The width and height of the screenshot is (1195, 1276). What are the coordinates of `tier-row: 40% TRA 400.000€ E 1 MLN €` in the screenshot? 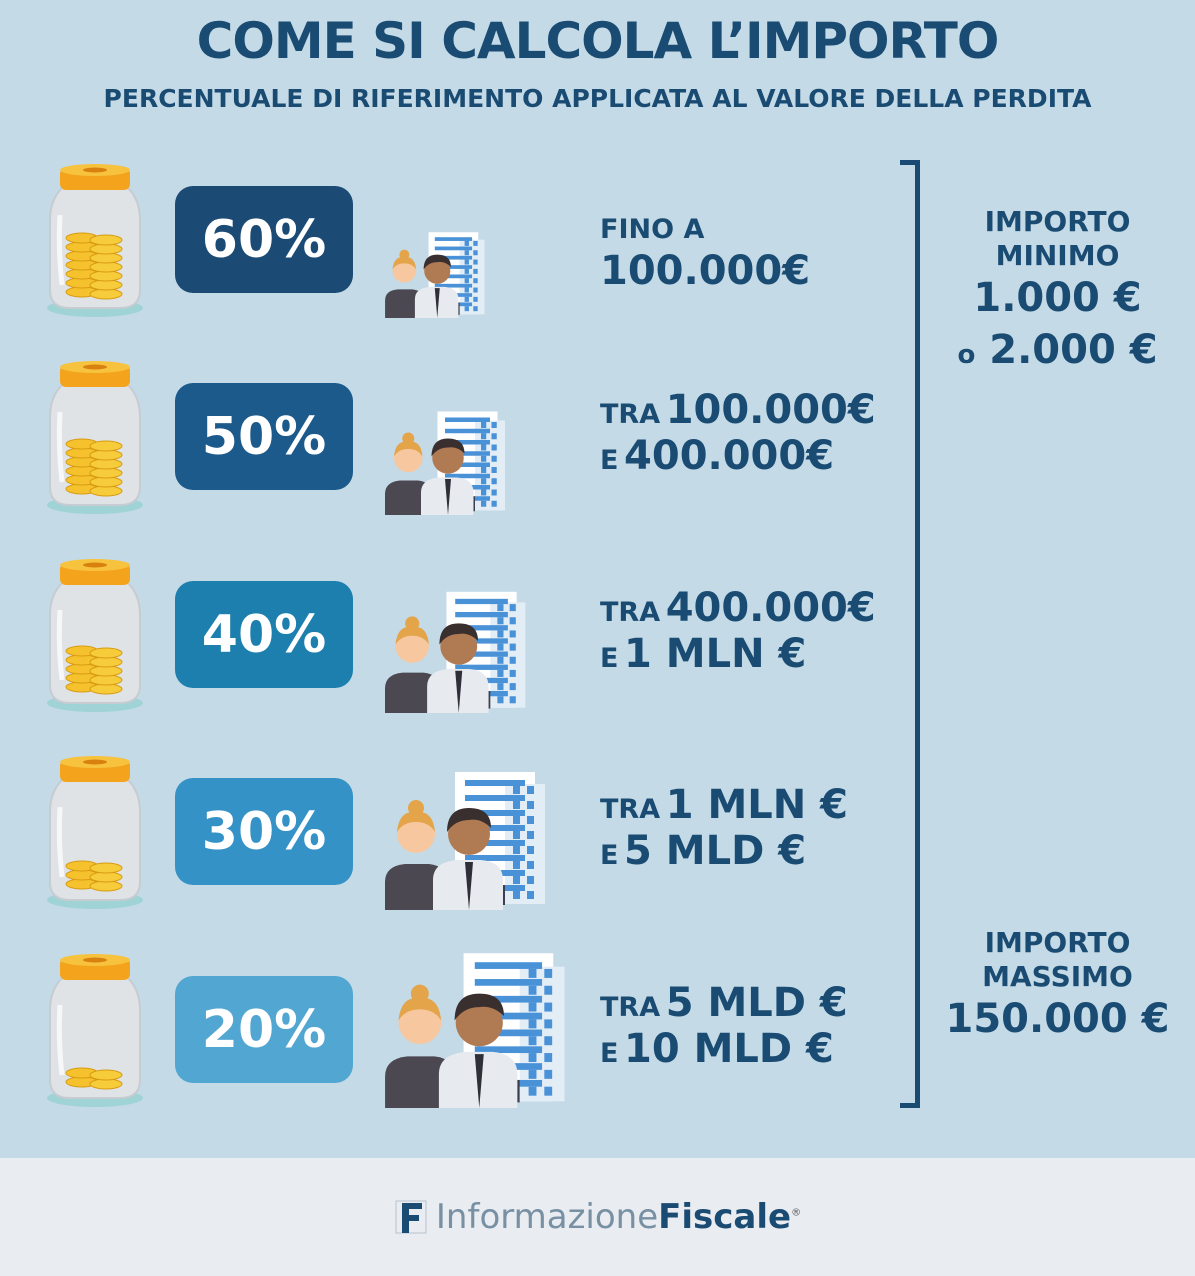 It's located at (450, 654).